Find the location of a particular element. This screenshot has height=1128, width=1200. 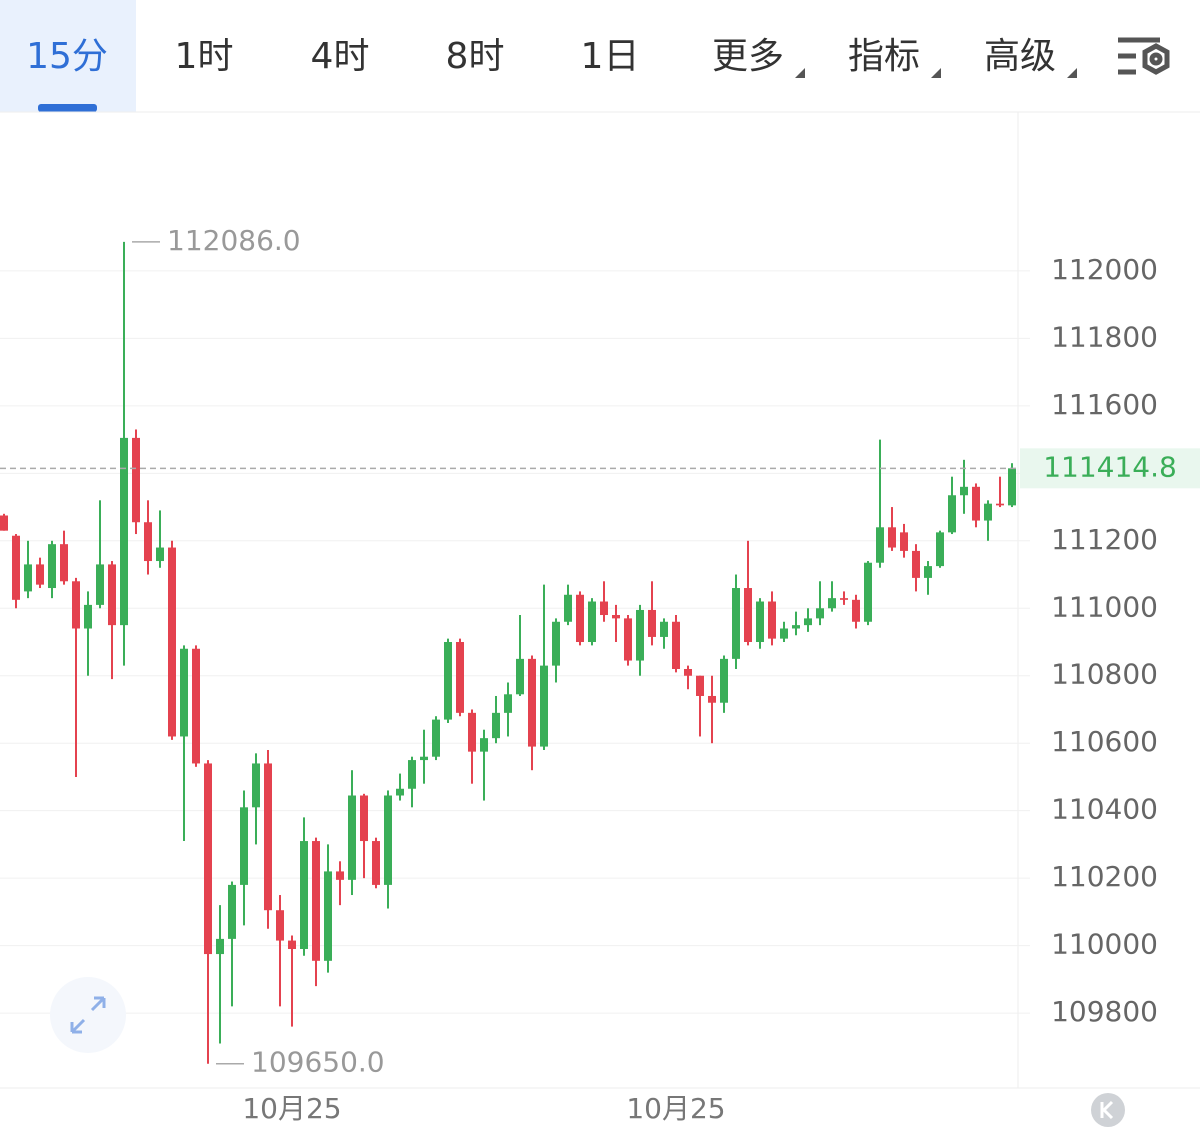

tab: 1日 is located at coordinates (610, 56).